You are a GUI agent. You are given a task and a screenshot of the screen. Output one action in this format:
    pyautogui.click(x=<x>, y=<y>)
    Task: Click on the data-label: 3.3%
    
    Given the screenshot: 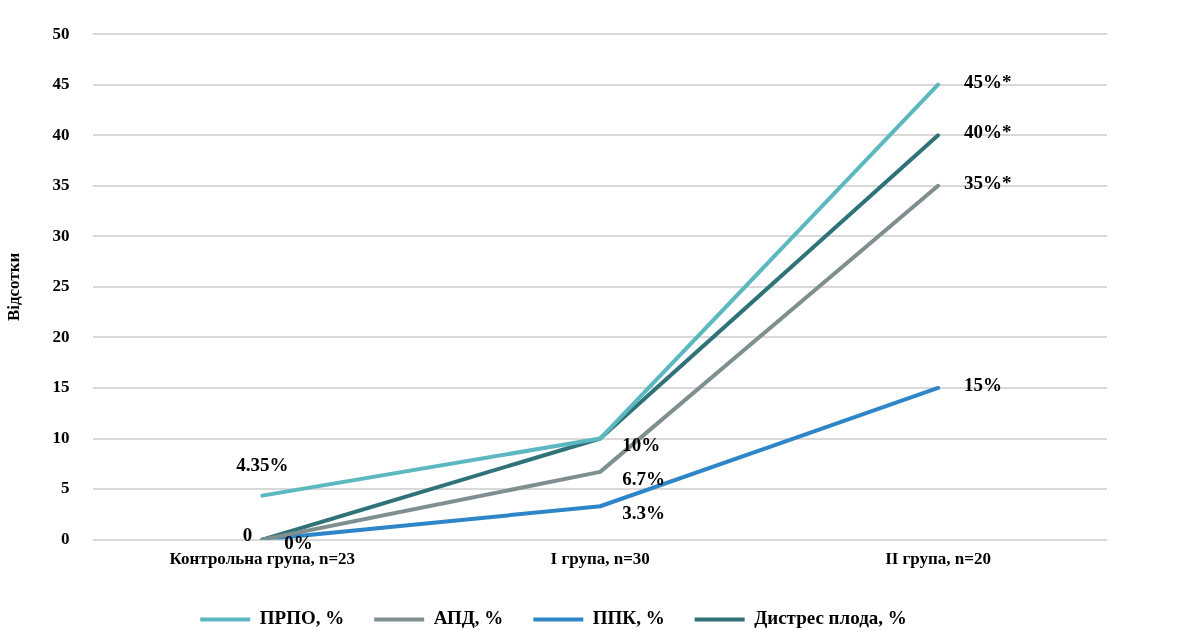 What is the action you would take?
    pyautogui.click(x=643, y=513)
    